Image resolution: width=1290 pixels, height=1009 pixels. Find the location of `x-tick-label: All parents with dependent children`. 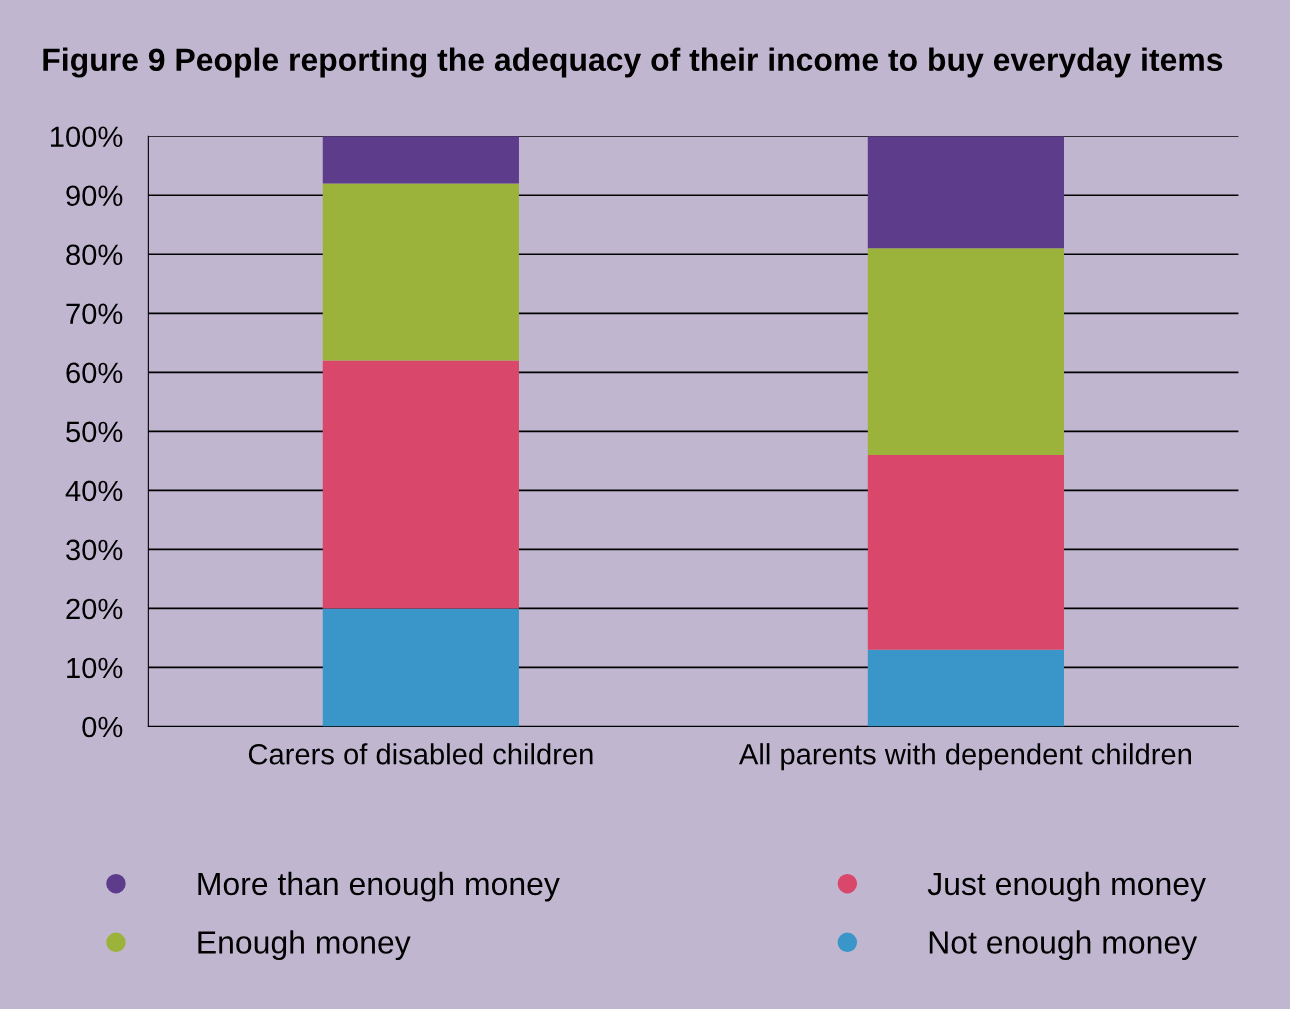

x-tick-label: All parents with dependent children is located at coordinates (965, 757).